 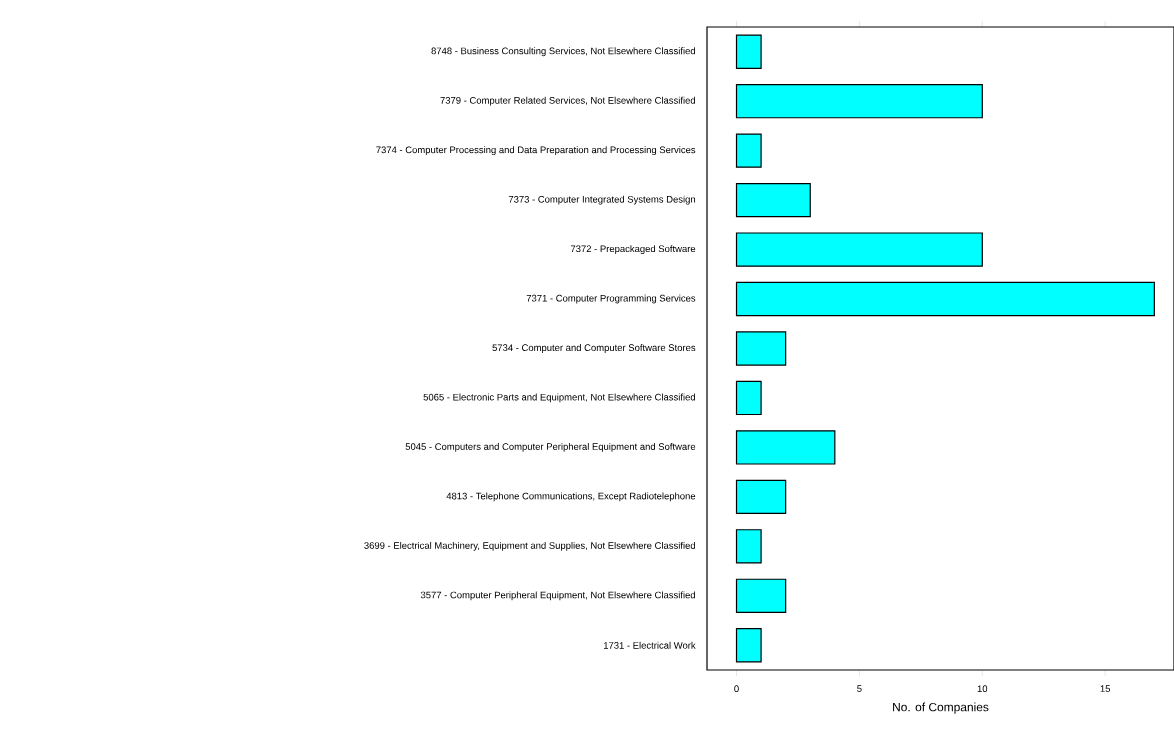 I want to click on y-tick-label: 7379 - Computer Related Services, Not Elsewhere Classified, so click(x=567, y=101).